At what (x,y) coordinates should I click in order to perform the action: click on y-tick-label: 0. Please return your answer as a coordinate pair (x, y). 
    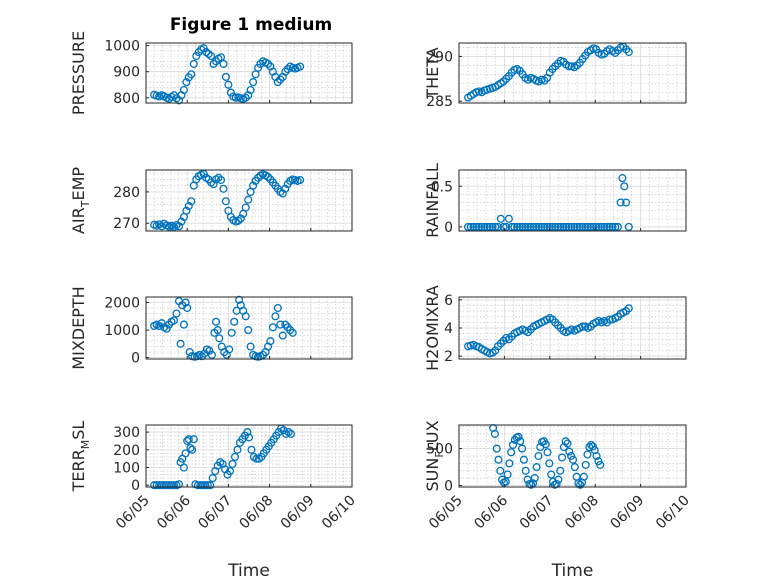
    Looking at the image, I should click on (135, 359).